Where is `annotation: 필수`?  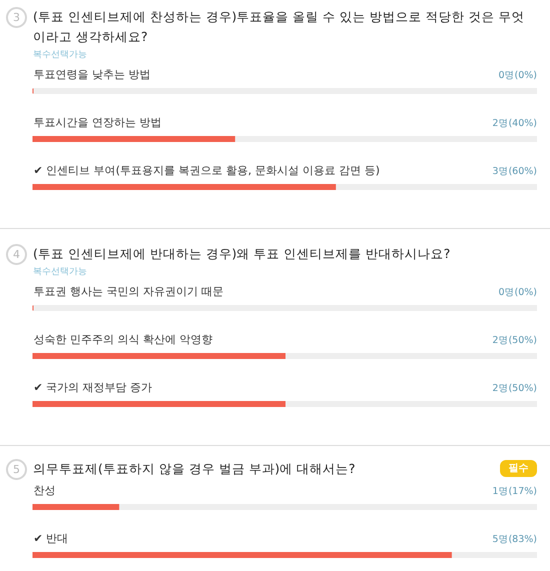 annotation: 필수 is located at coordinates (518, 468).